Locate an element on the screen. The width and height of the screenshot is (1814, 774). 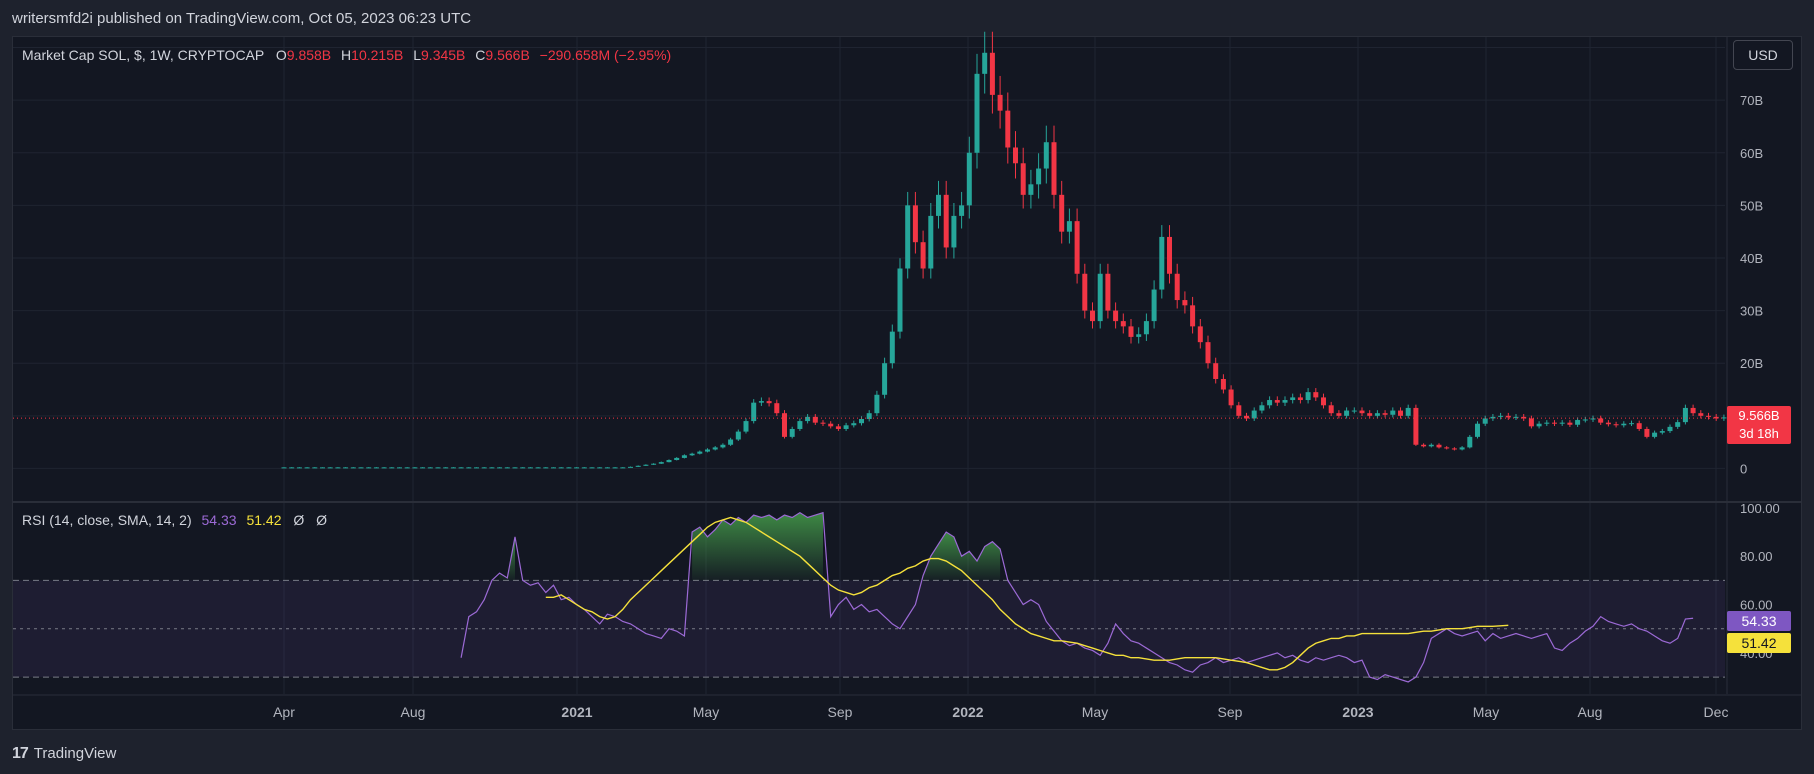
time-axis-tick-7: Sep is located at coordinates (1230, 712).